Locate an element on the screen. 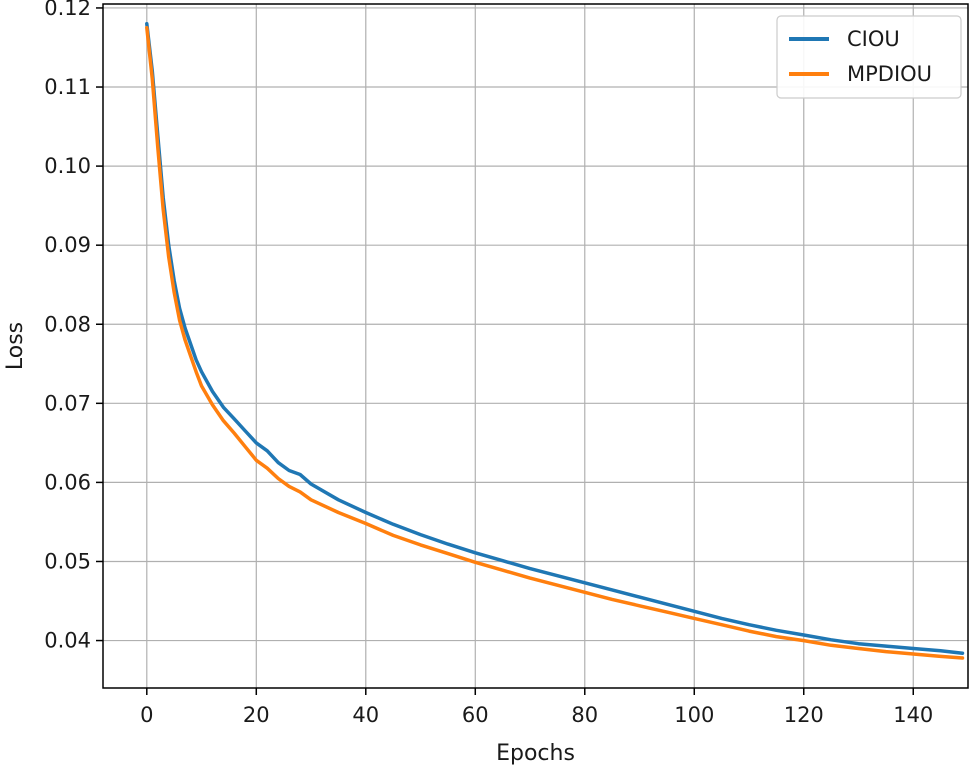  x-tick-label: 20 is located at coordinates (256, 715).